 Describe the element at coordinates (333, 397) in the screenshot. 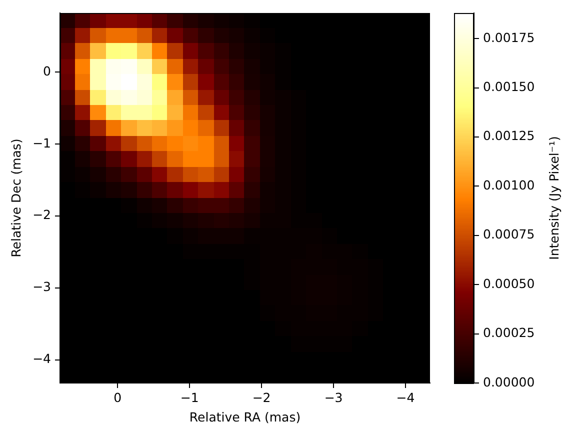

I see `x-tick-label: −3` at that location.